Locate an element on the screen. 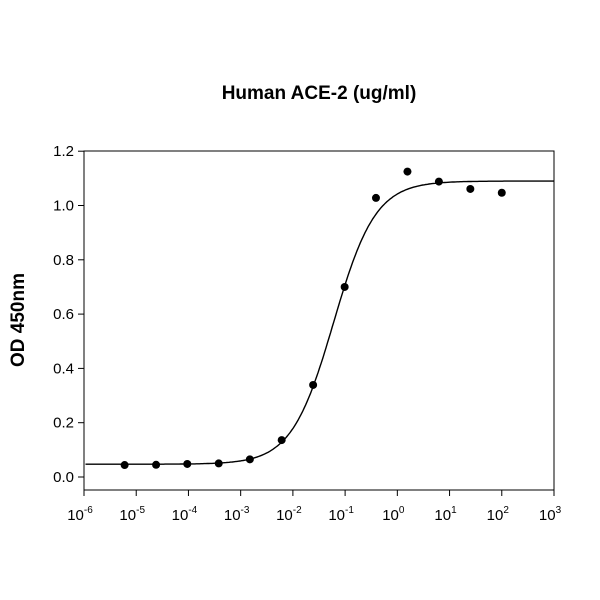  x-tick-label: 10⁻³ is located at coordinates (237, 514).